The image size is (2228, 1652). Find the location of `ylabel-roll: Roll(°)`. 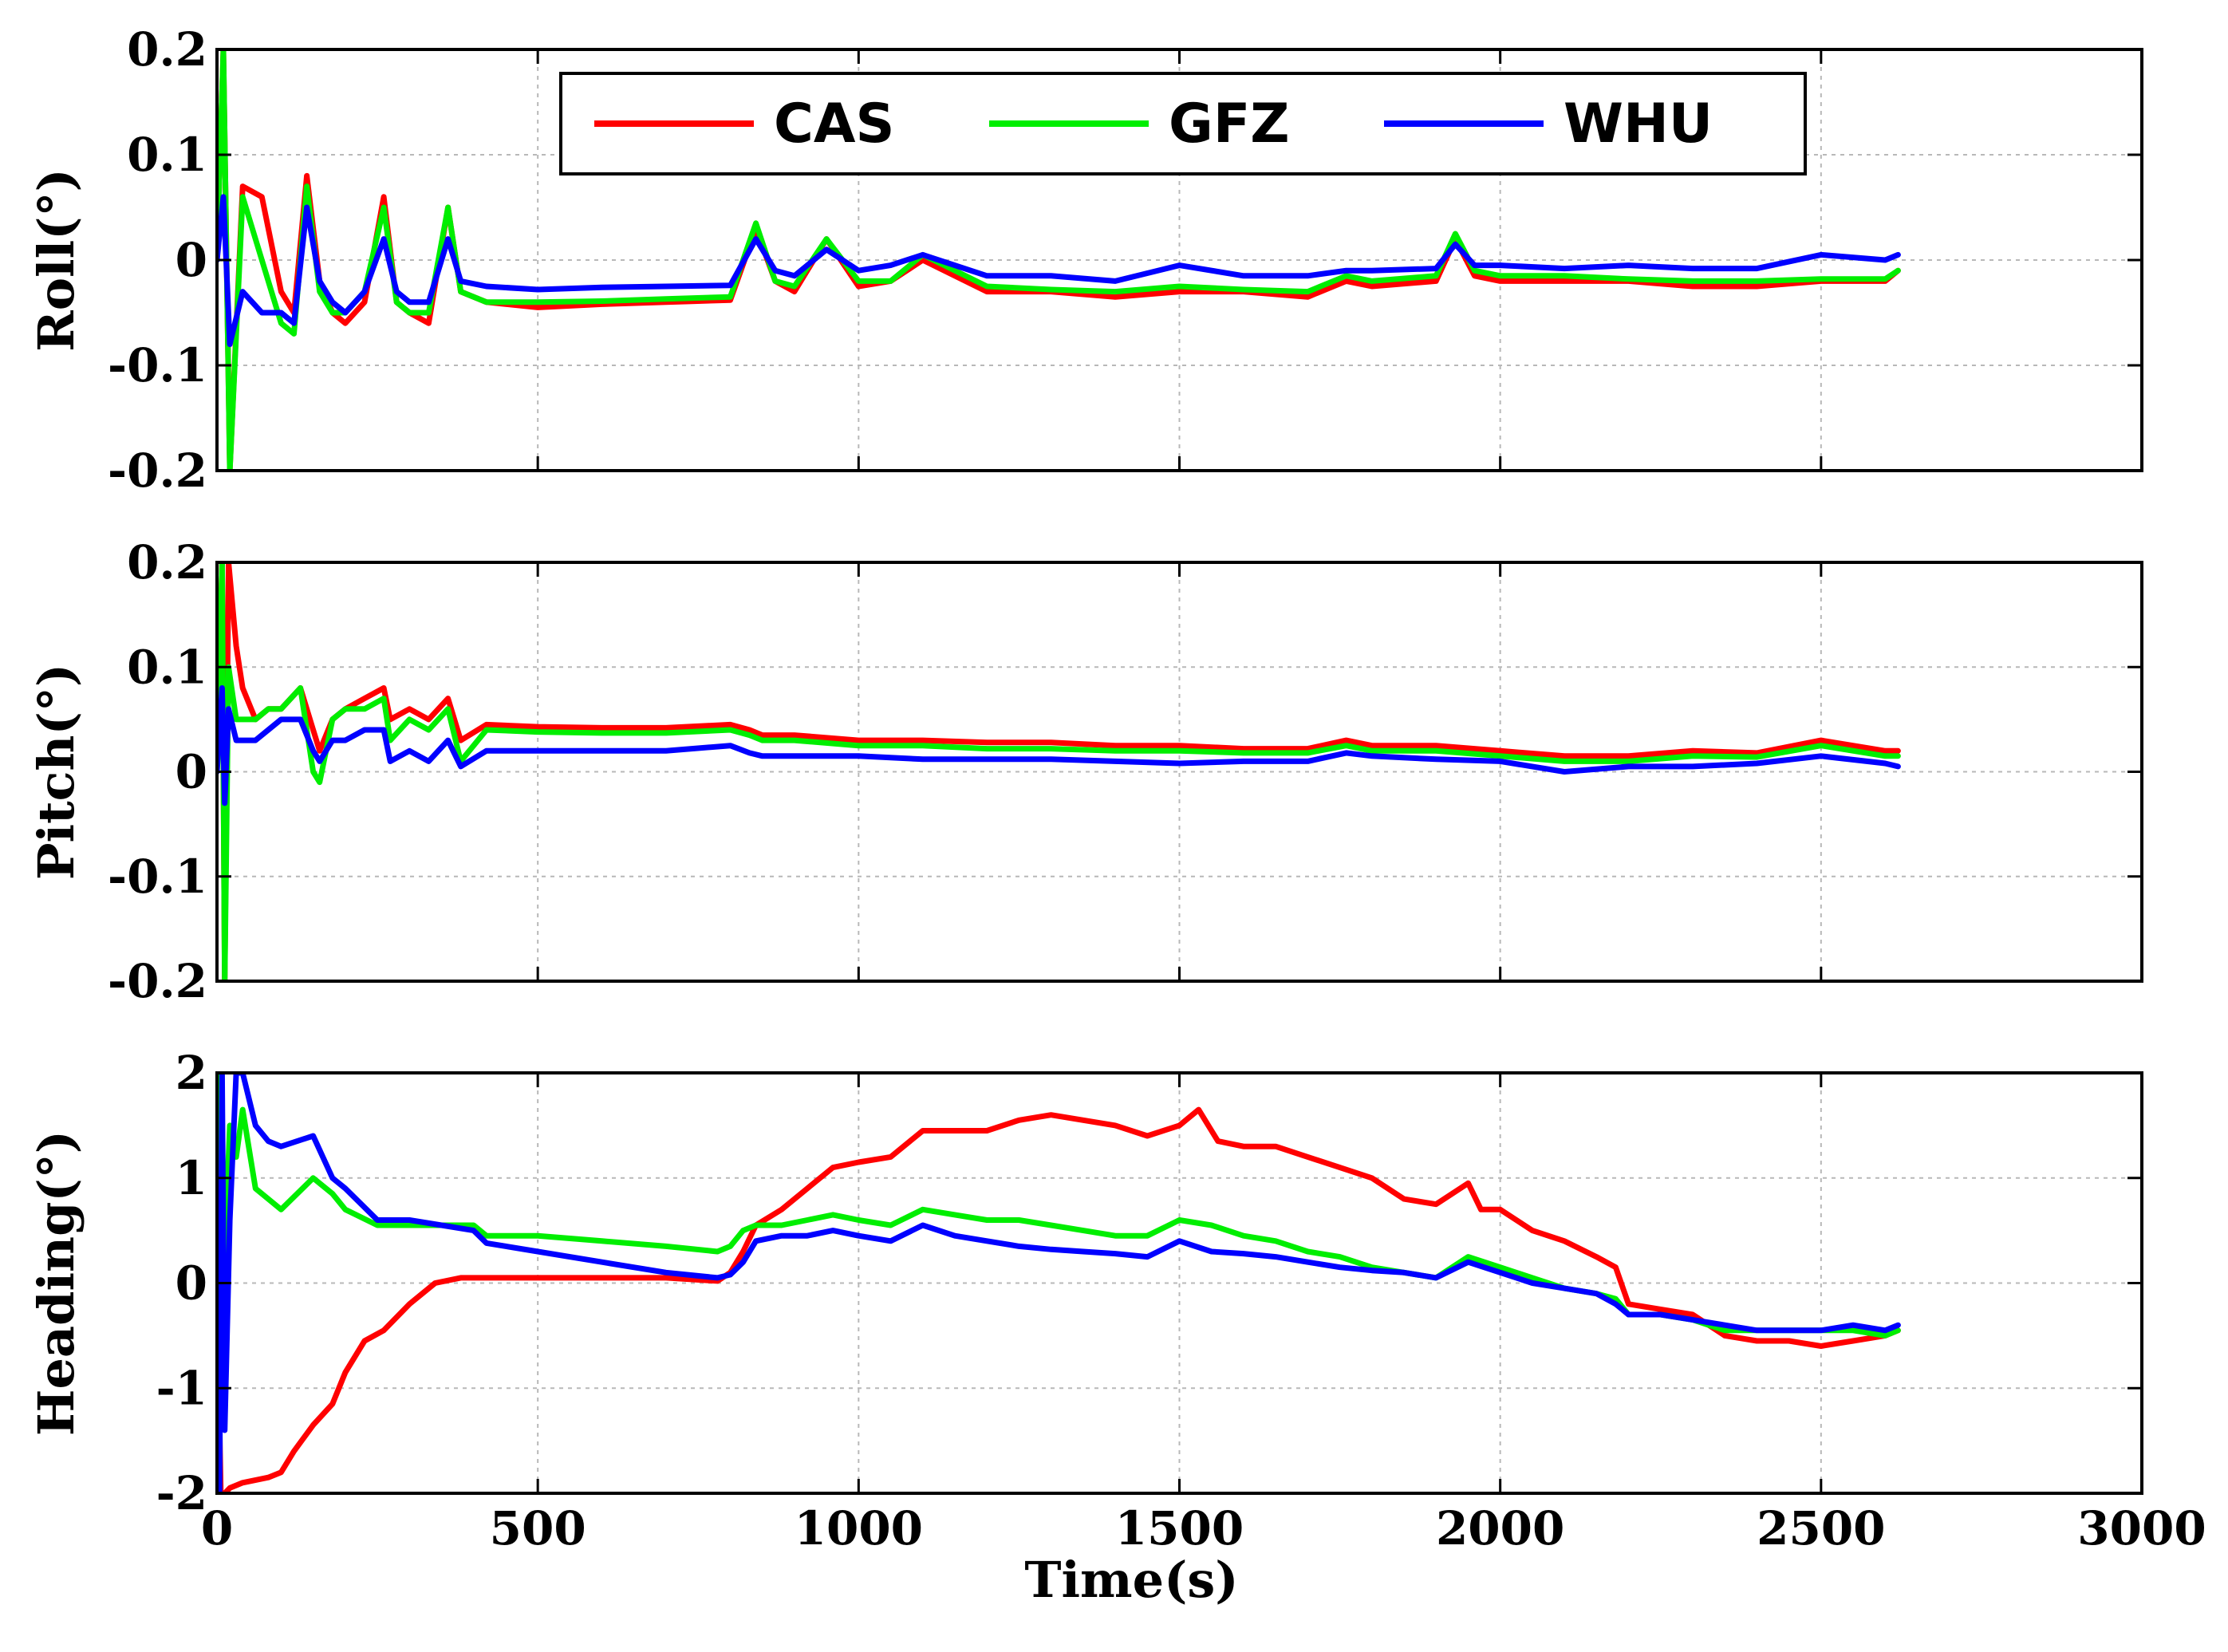

ylabel-roll: Roll(°) is located at coordinates (56, 260).